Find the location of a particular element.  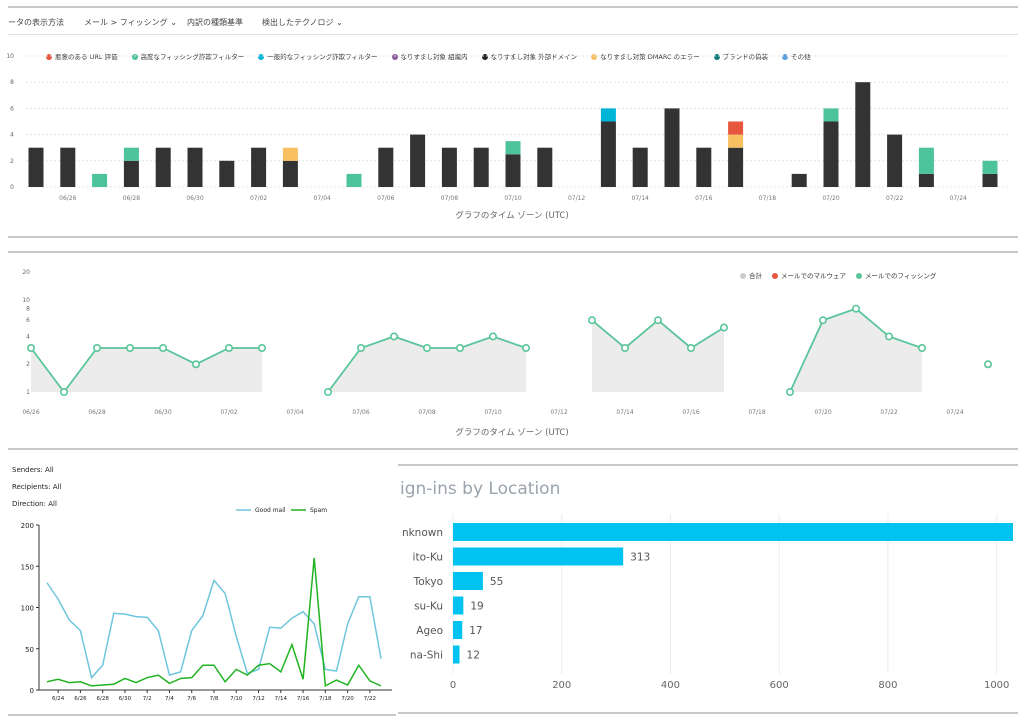

x-tick-label: 06/30 is located at coordinates (162, 412).